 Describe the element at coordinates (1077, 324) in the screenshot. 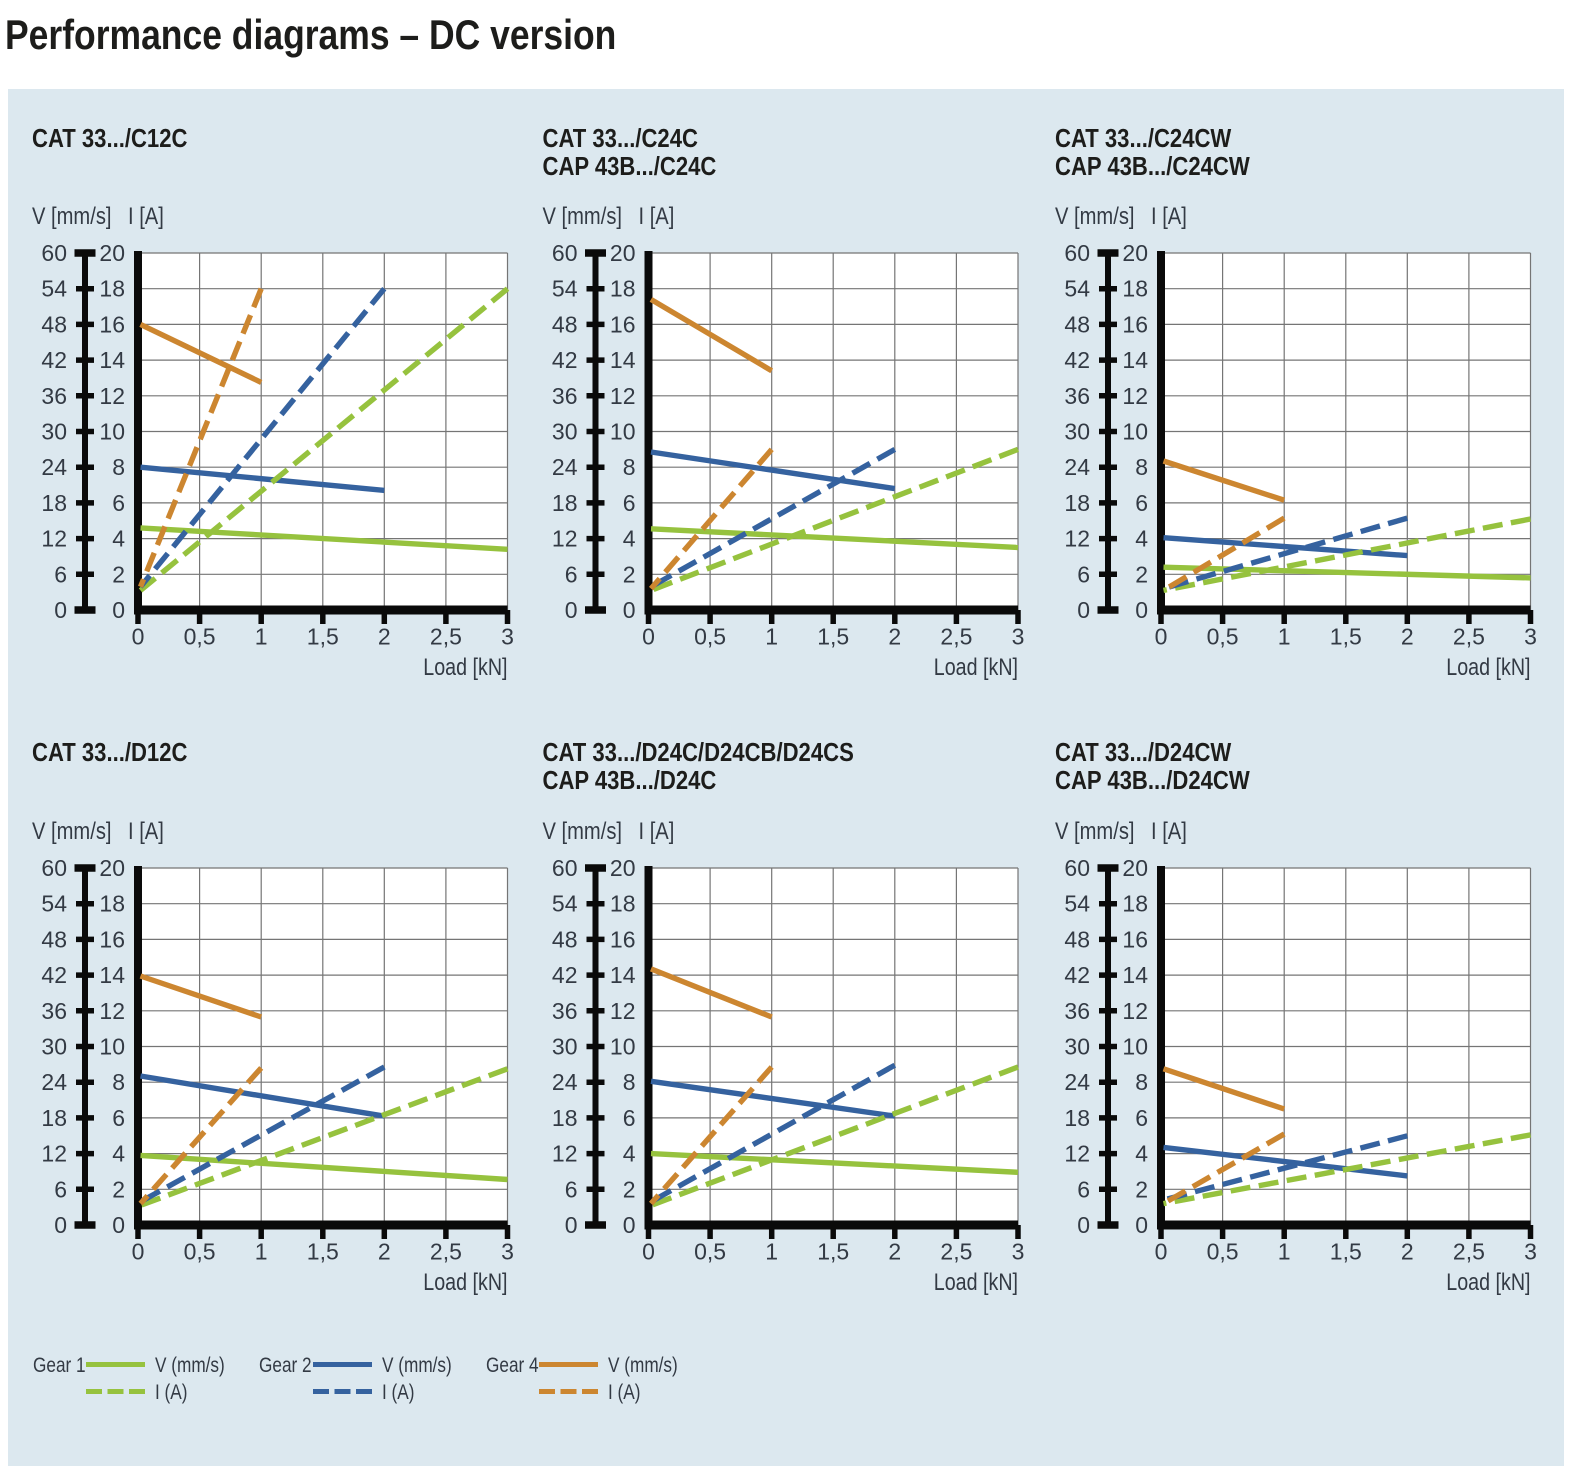

I see `svg-text: 48` at that location.